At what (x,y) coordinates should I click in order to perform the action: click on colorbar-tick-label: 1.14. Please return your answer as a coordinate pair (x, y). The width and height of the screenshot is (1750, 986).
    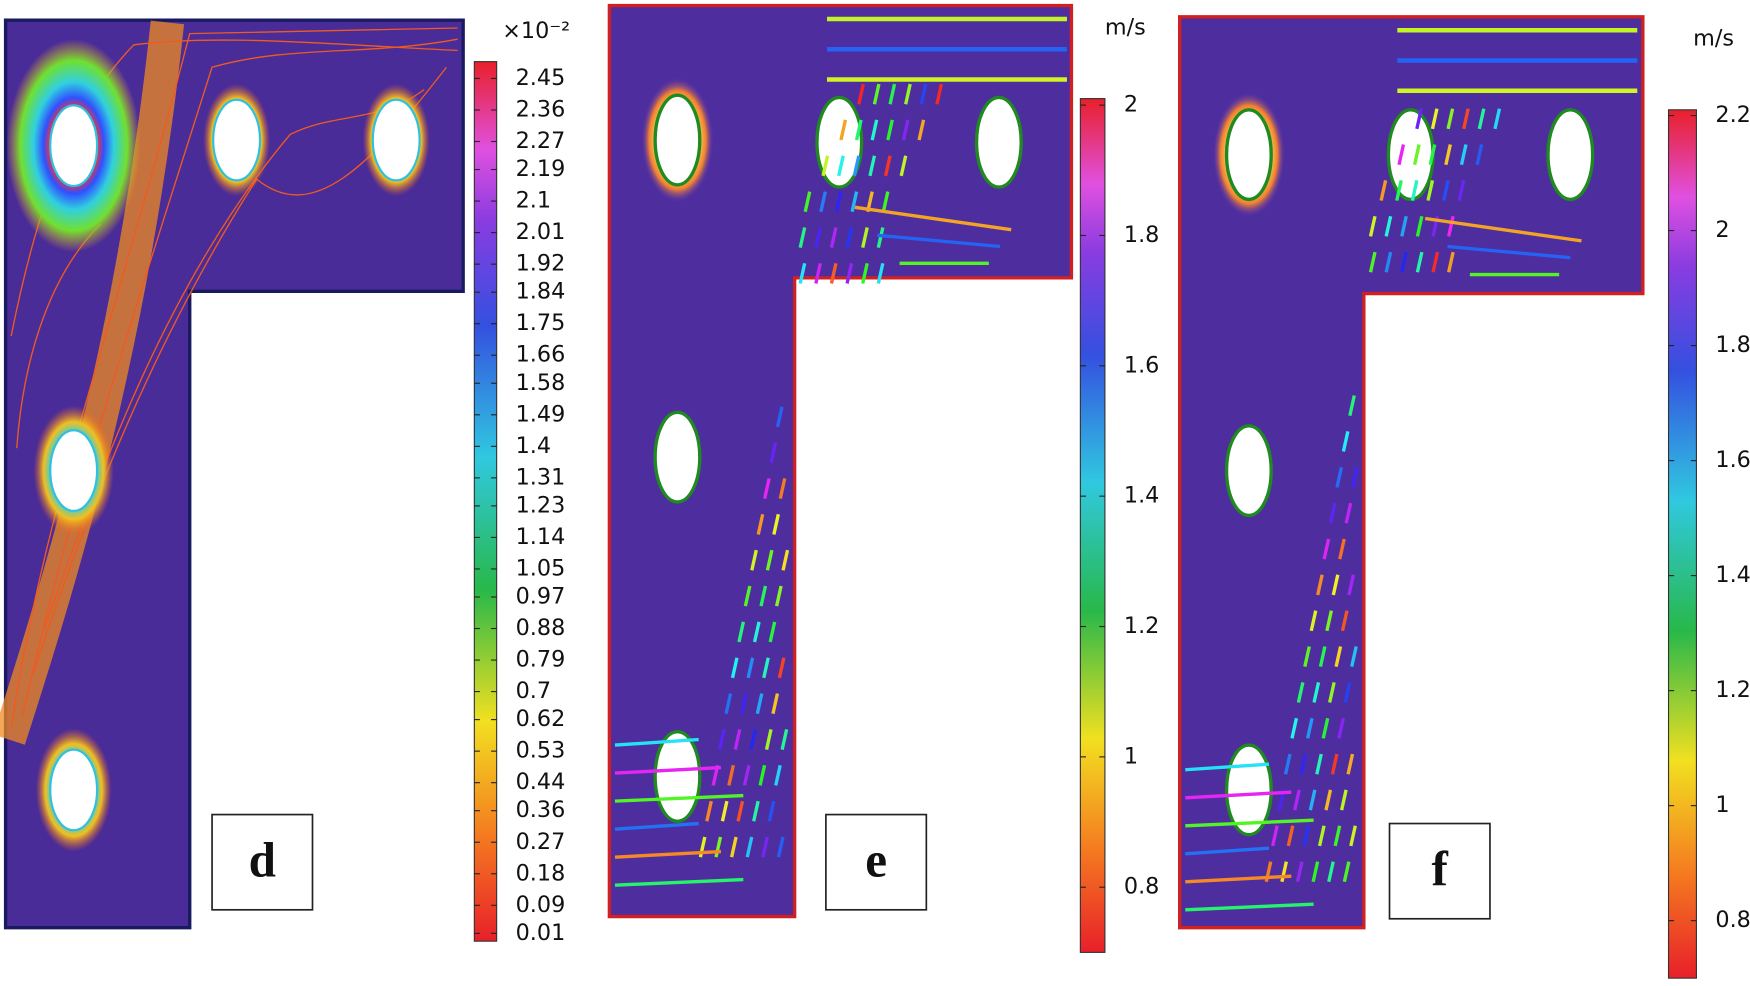
    Looking at the image, I should click on (541, 537).